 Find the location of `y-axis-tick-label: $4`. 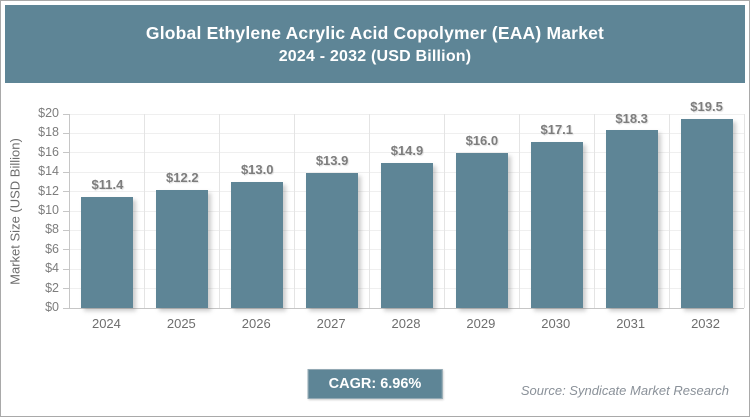

y-axis-tick-label: $4 is located at coordinates (52, 268).